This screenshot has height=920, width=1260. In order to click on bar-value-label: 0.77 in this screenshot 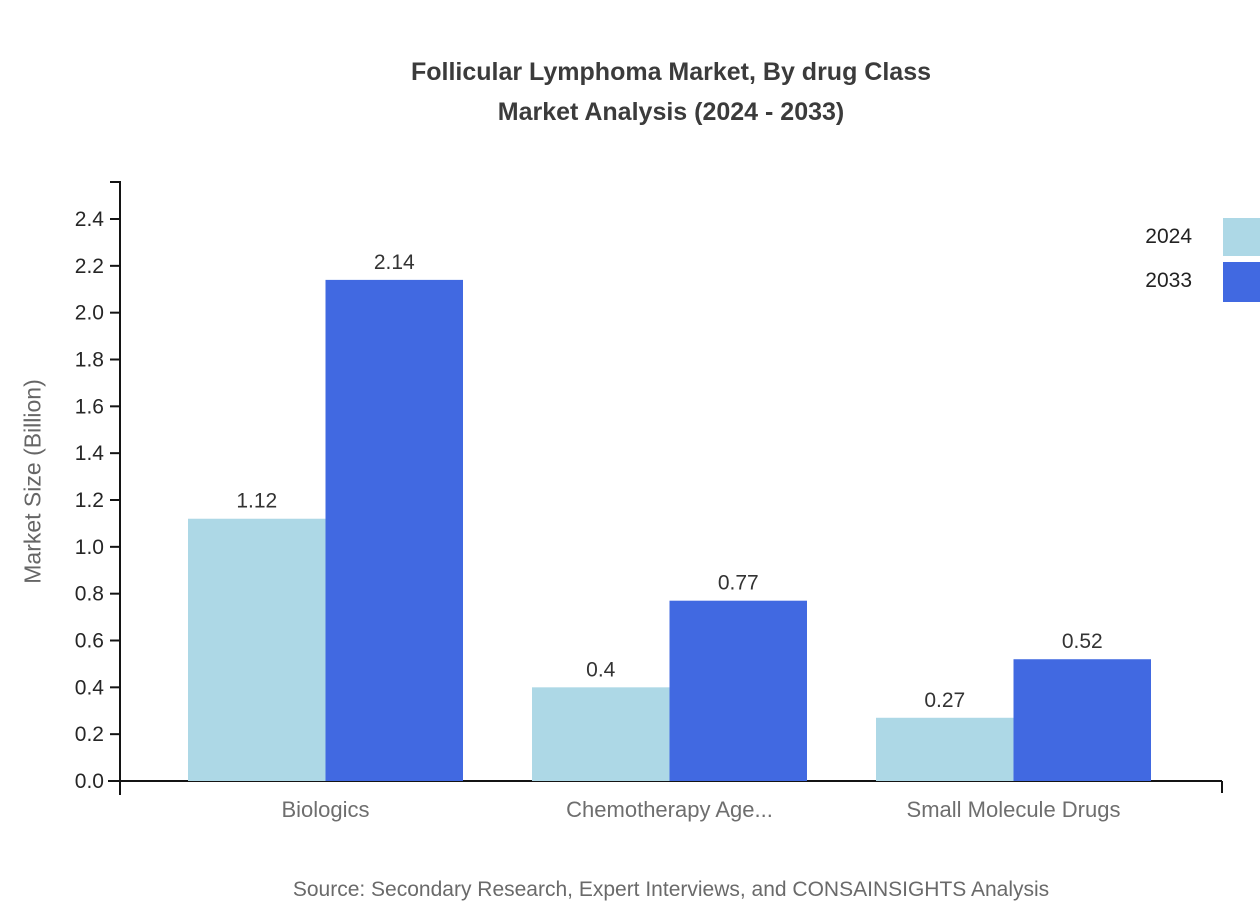, I will do `click(738, 583)`.